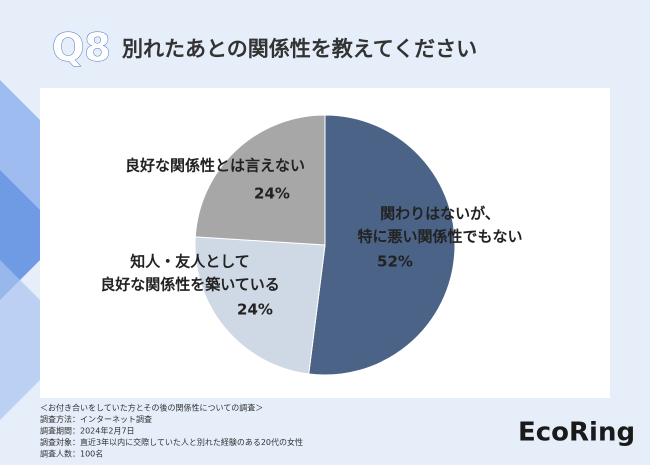 Image resolution: width=650 pixels, height=465 pixels. What do you see at coordinates (96, 419) in the screenshot?
I see `note: 調査方法：インターネット調査` at bounding box center [96, 419].